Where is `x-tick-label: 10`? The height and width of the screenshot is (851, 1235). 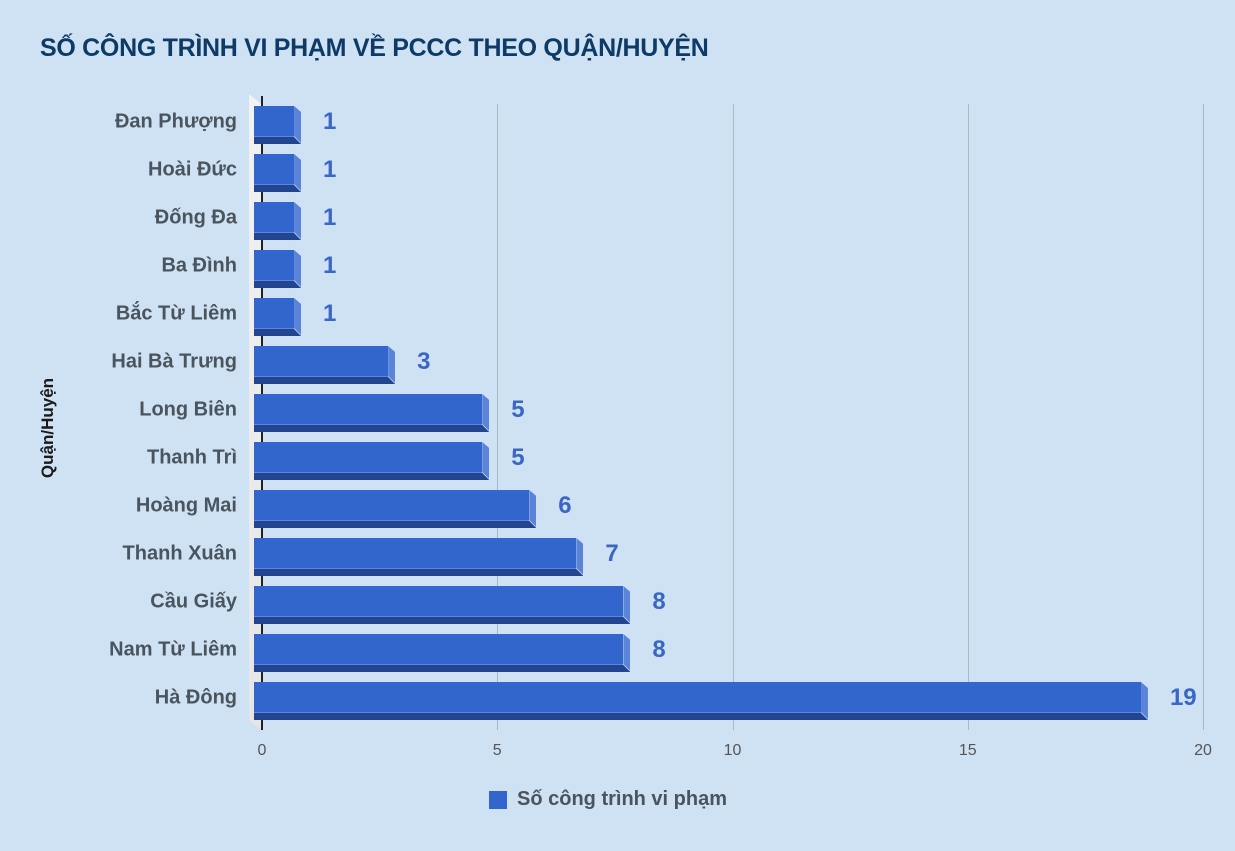
x-tick-label: 10 is located at coordinates (732, 750).